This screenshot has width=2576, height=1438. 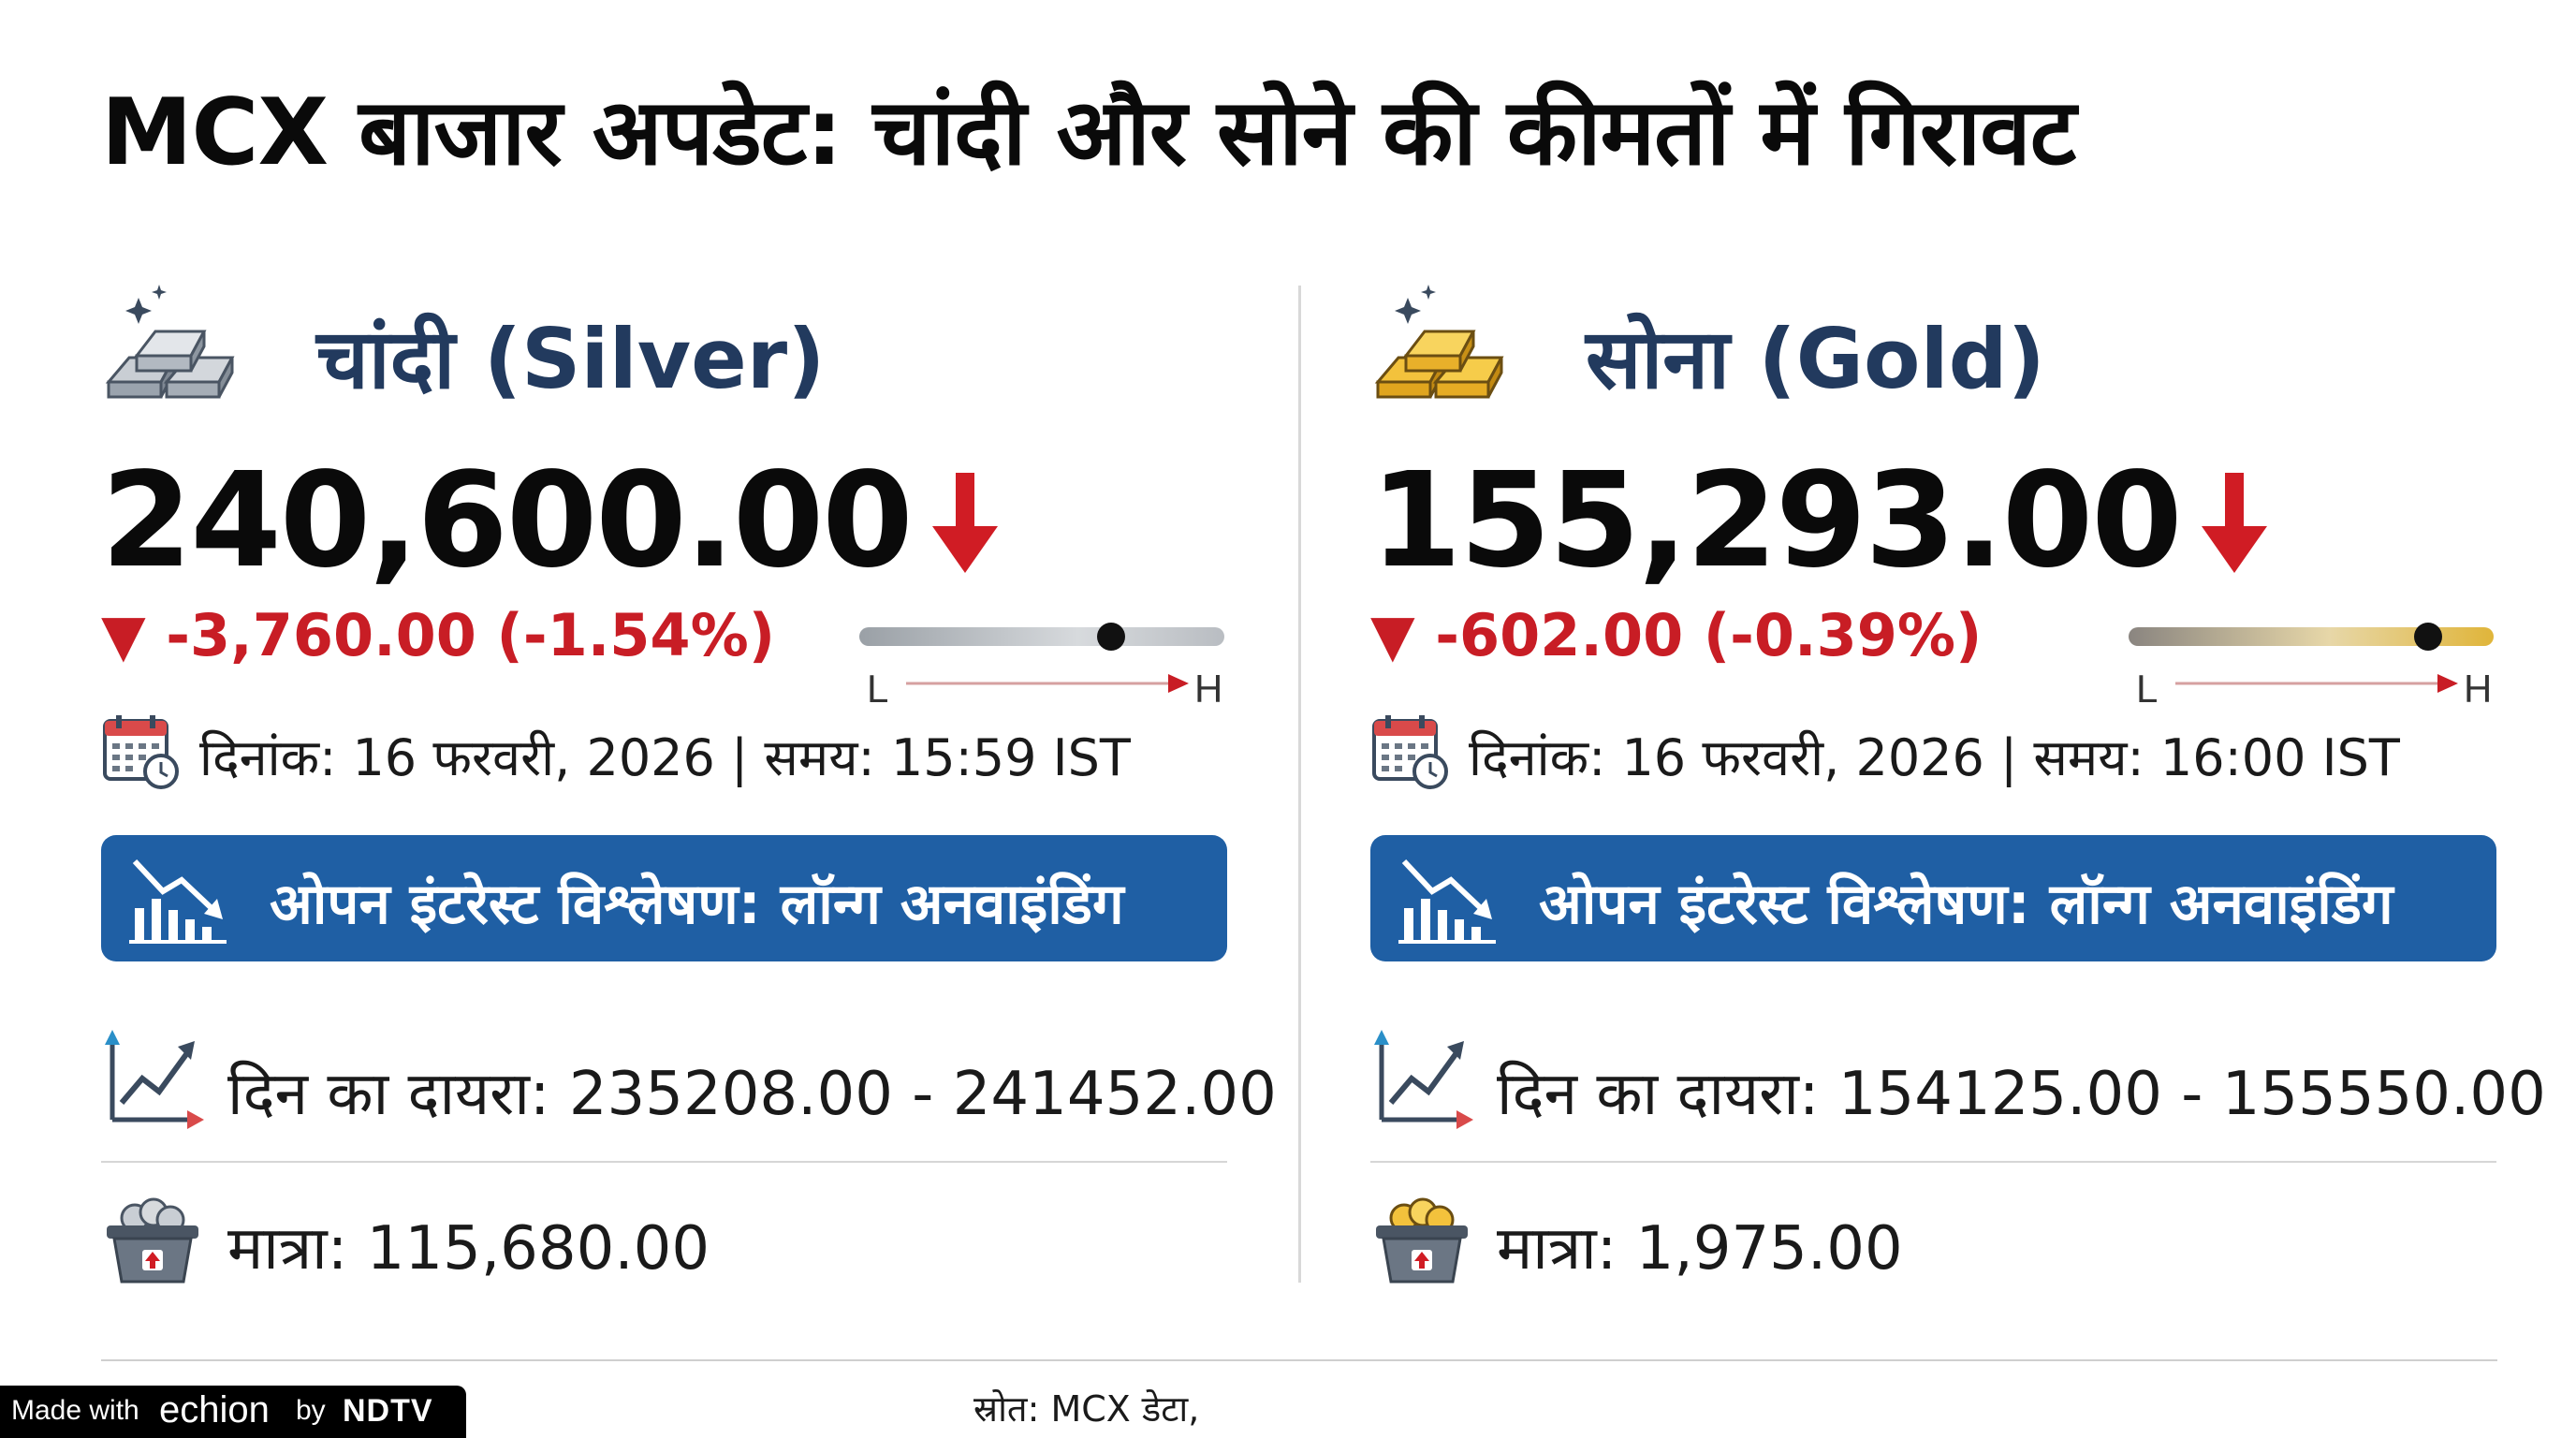 What do you see at coordinates (468, 1249) in the screenshot?
I see `silver-volume: मात्रा: 115,680.00` at bounding box center [468, 1249].